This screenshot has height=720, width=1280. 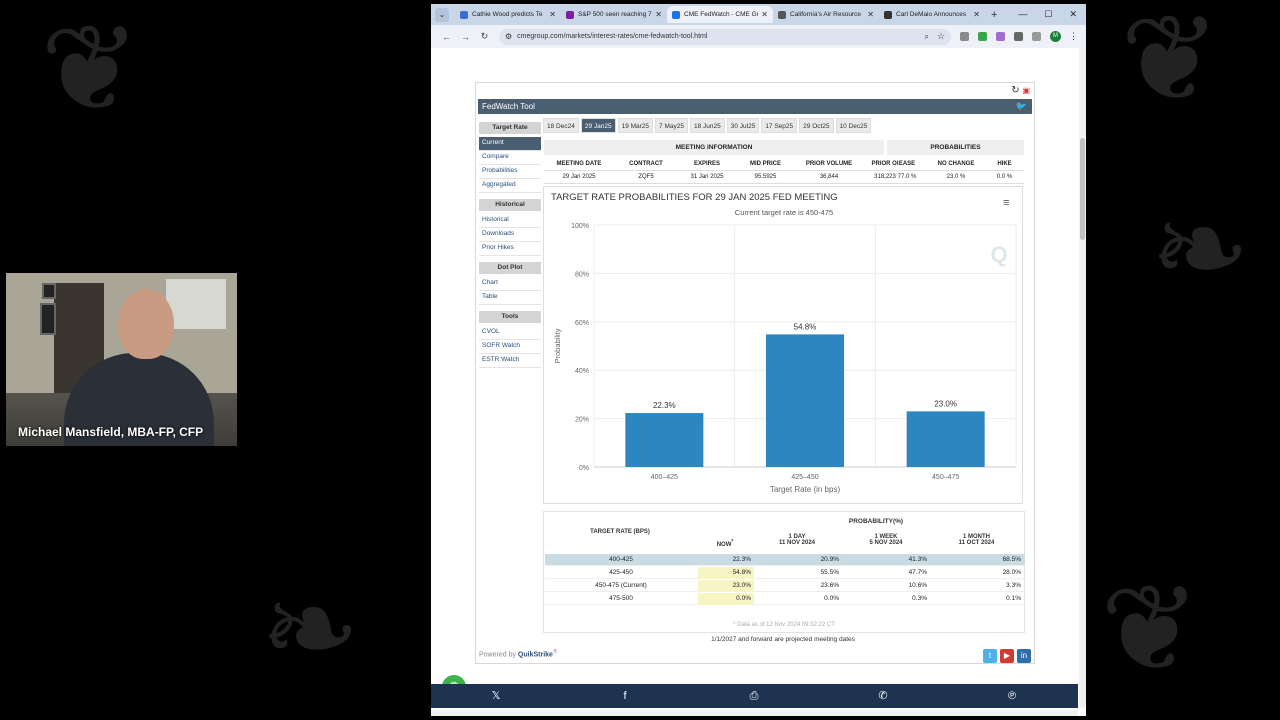 I want to click on sidebar-item-compare: Compare, so click(x=510, y=158).